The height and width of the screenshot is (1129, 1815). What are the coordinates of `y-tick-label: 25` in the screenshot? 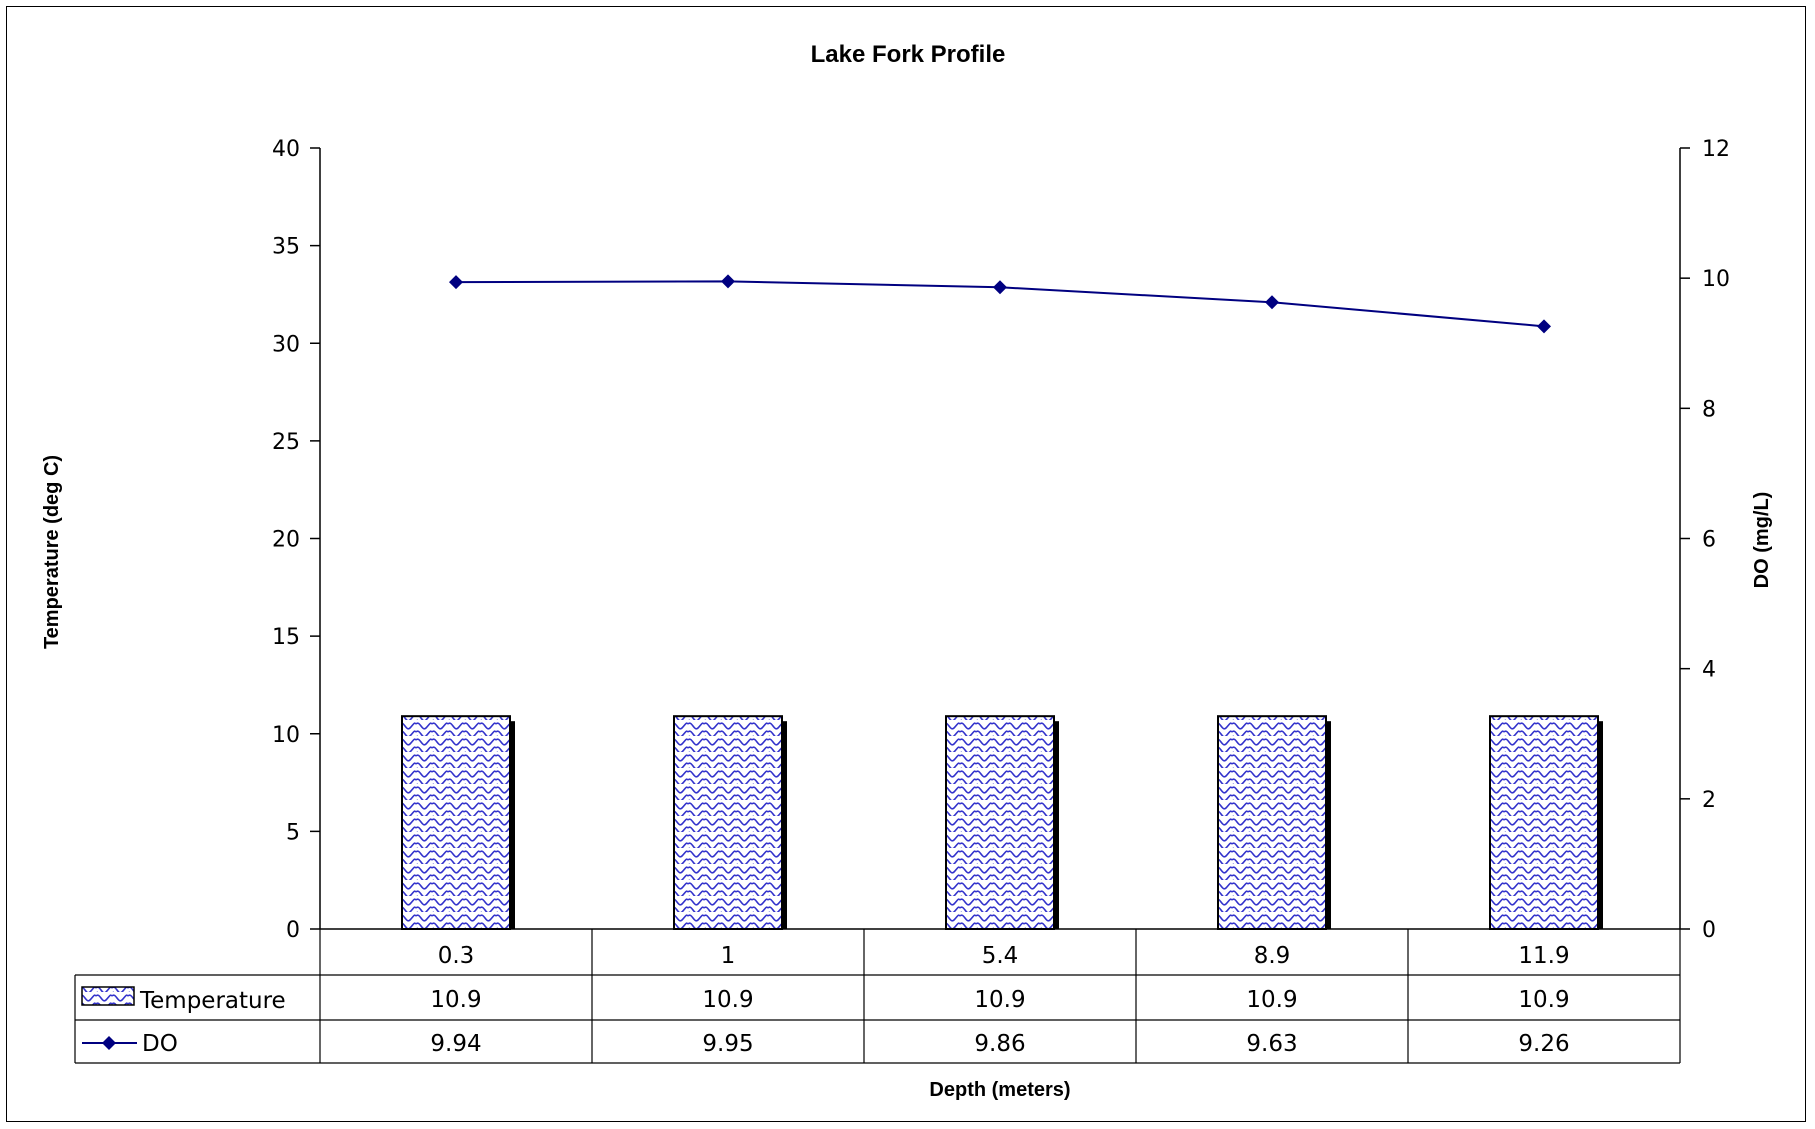 It's located at (286, 442).